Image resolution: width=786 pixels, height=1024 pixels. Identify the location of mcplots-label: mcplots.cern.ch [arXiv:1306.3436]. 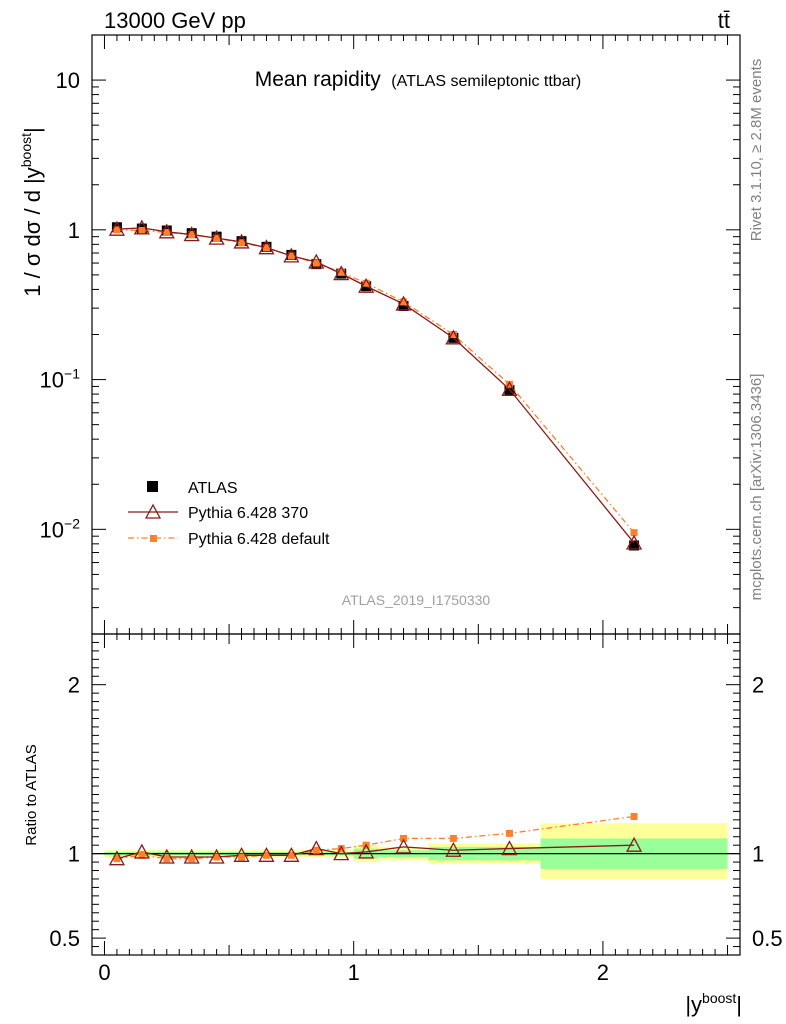
(756, 487).